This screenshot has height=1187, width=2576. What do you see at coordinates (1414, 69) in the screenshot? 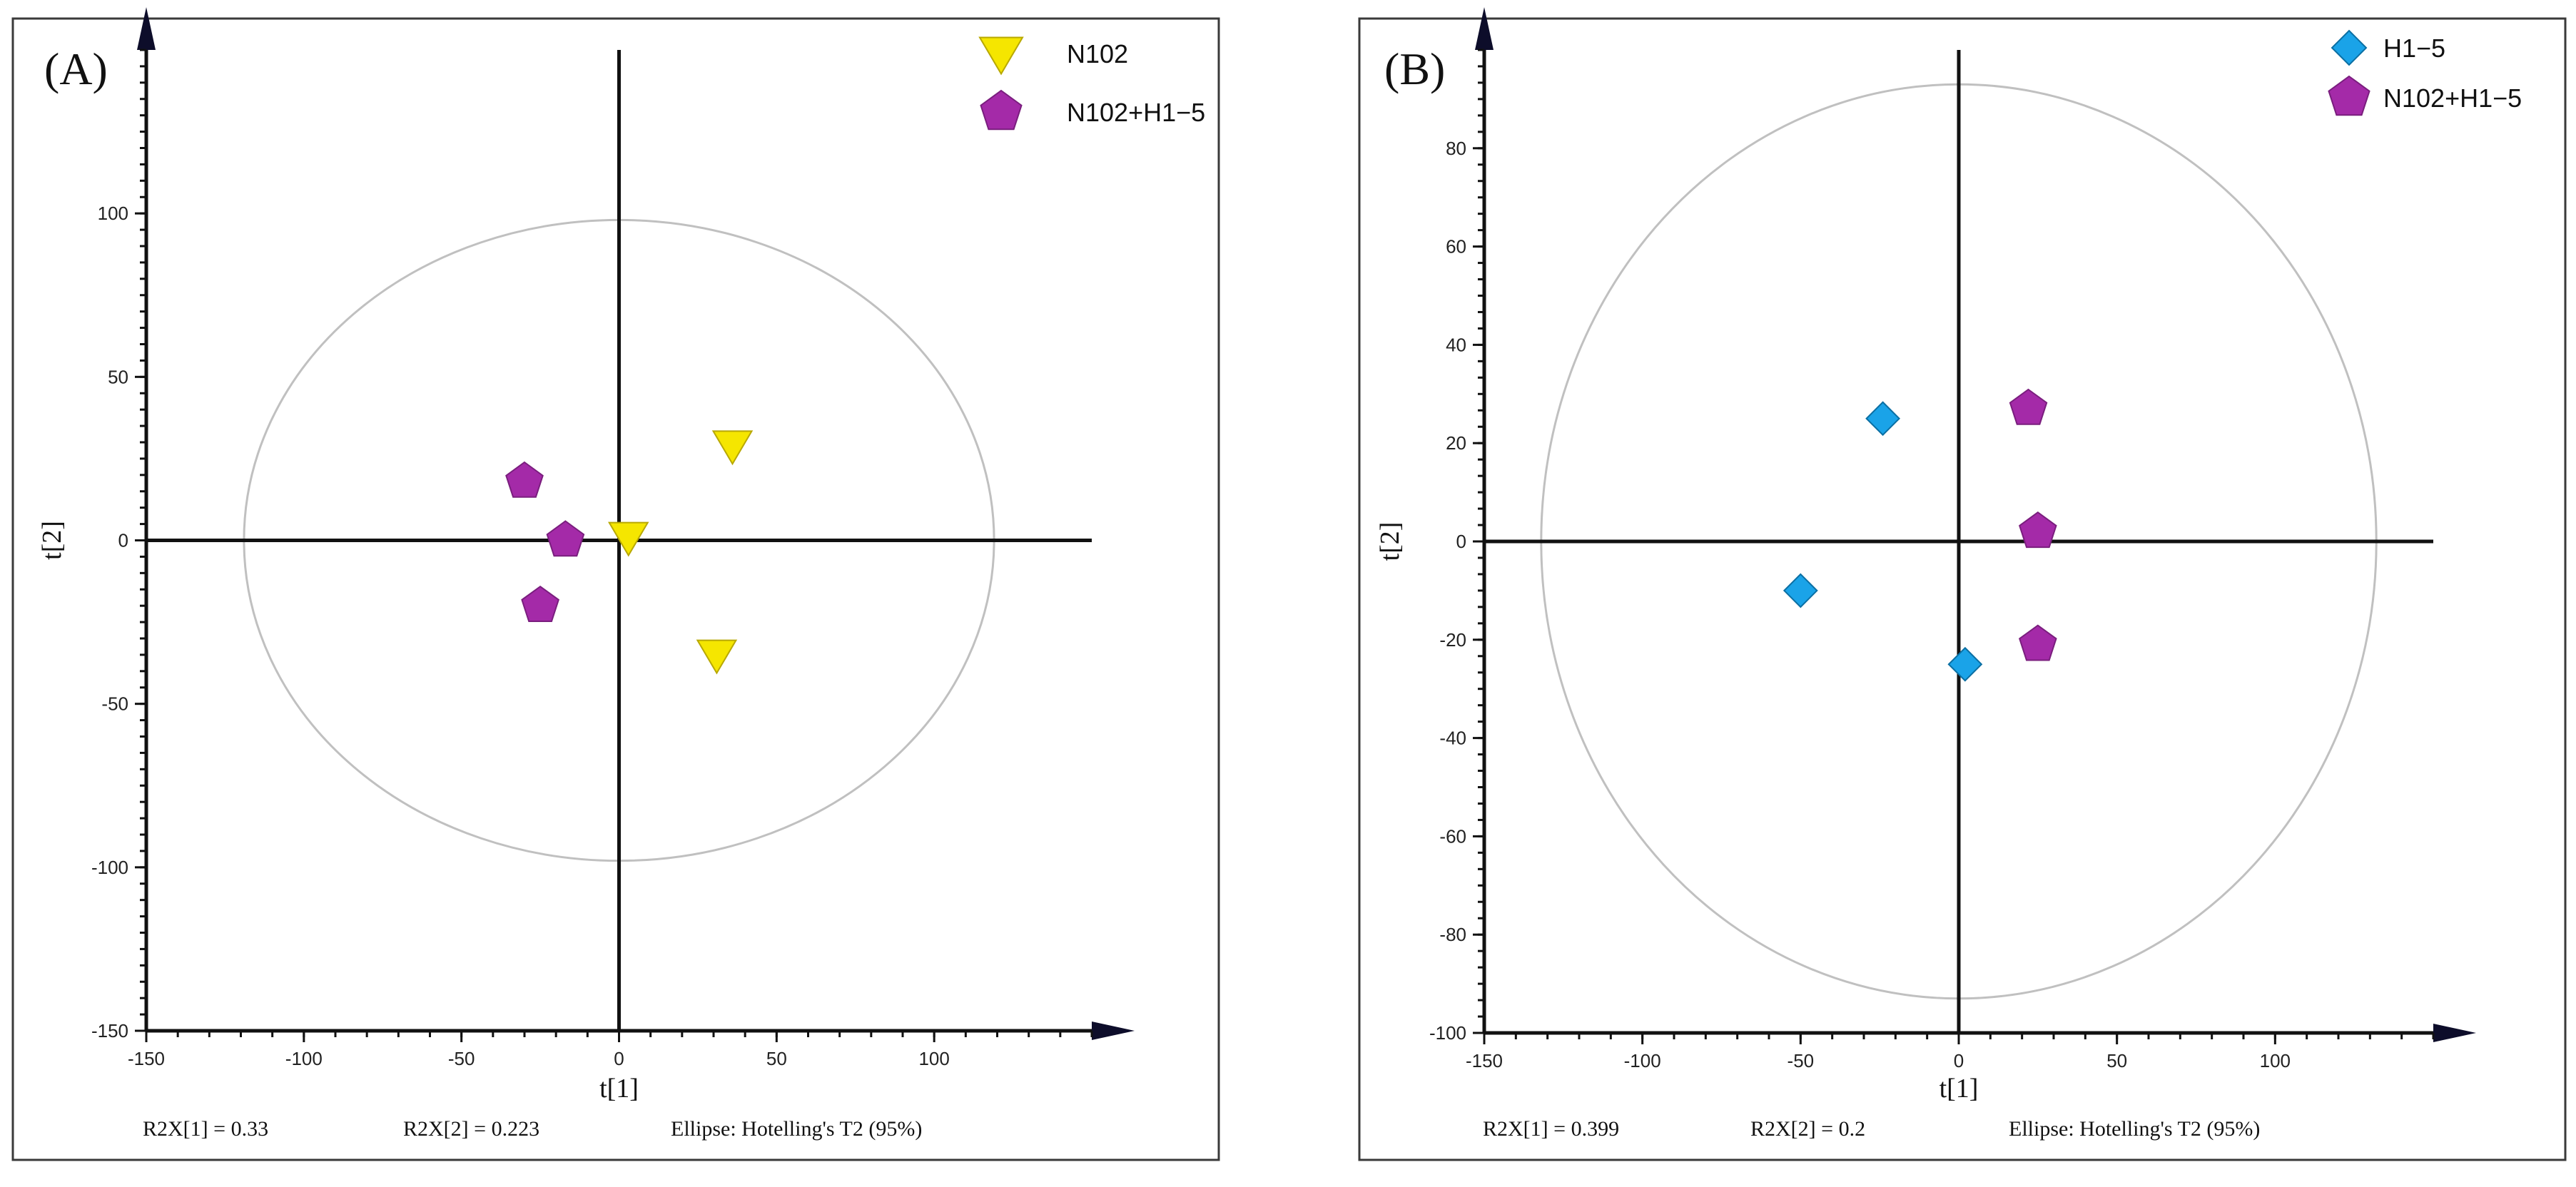
I see `panel-label: (B)` at bounding box center [1414, 69].